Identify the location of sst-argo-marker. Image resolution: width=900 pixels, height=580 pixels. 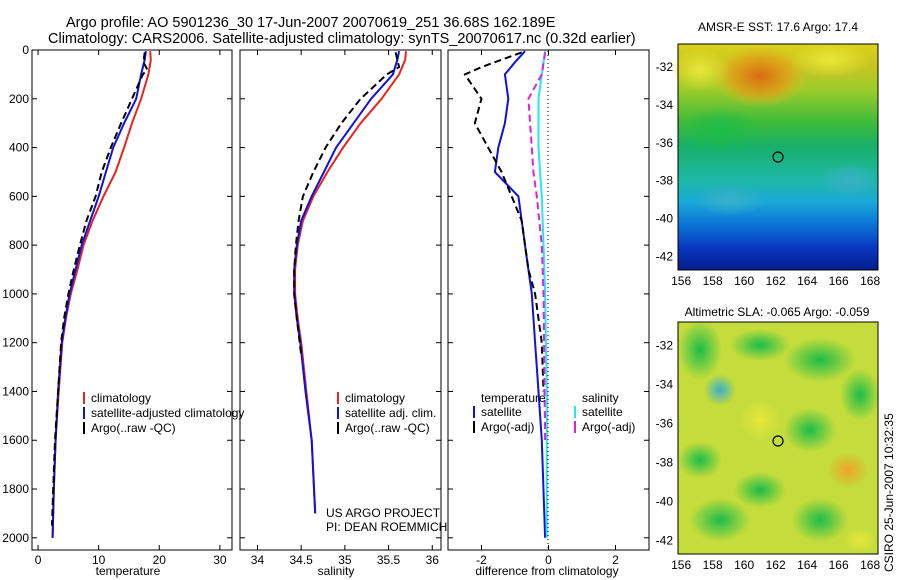
(778, 157).